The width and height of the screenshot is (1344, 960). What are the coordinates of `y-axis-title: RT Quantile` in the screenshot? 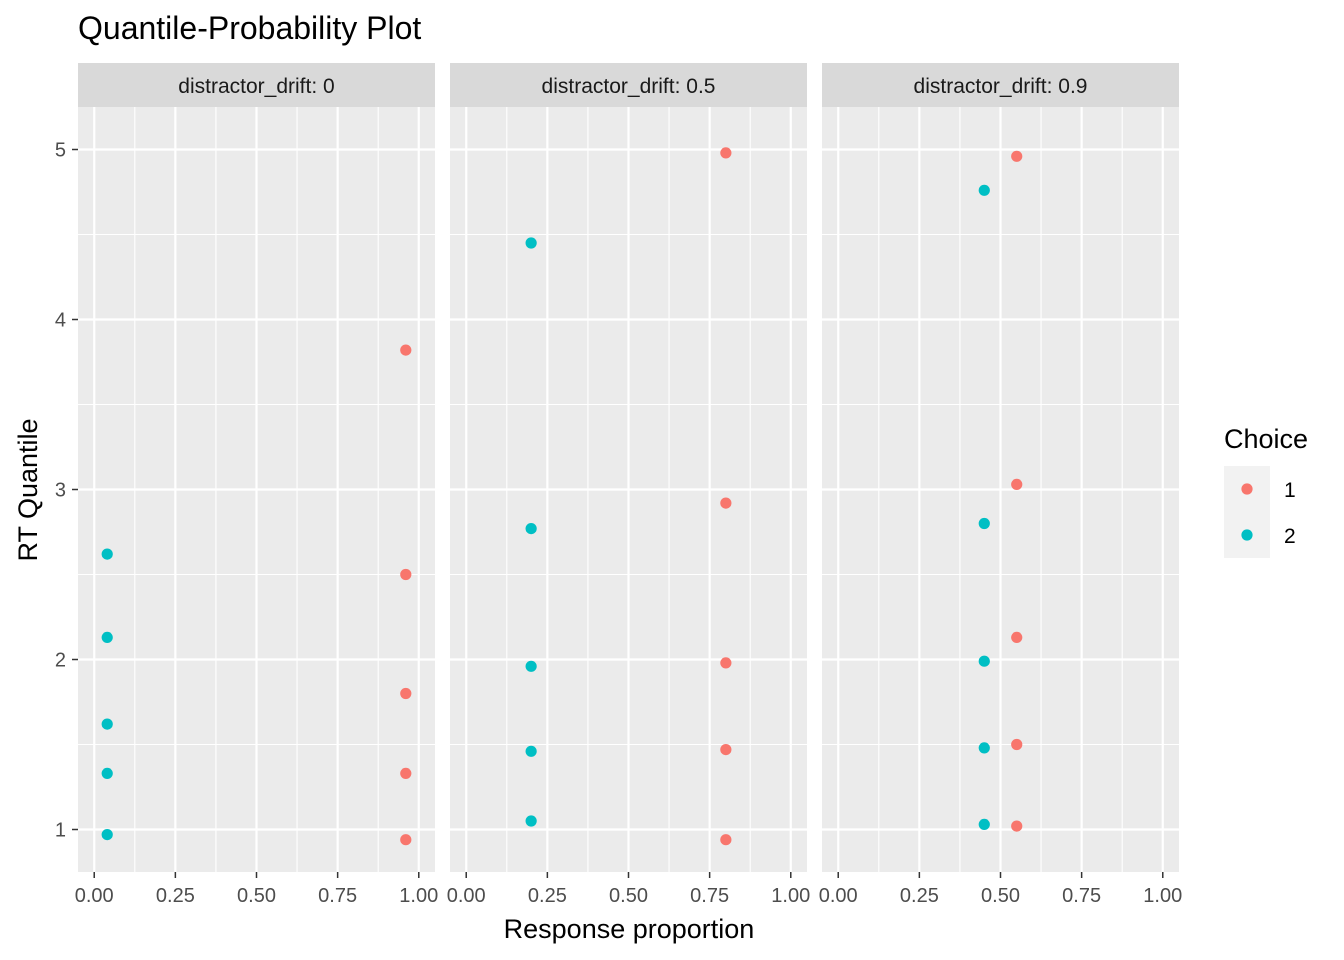 It's located at (28, 489).